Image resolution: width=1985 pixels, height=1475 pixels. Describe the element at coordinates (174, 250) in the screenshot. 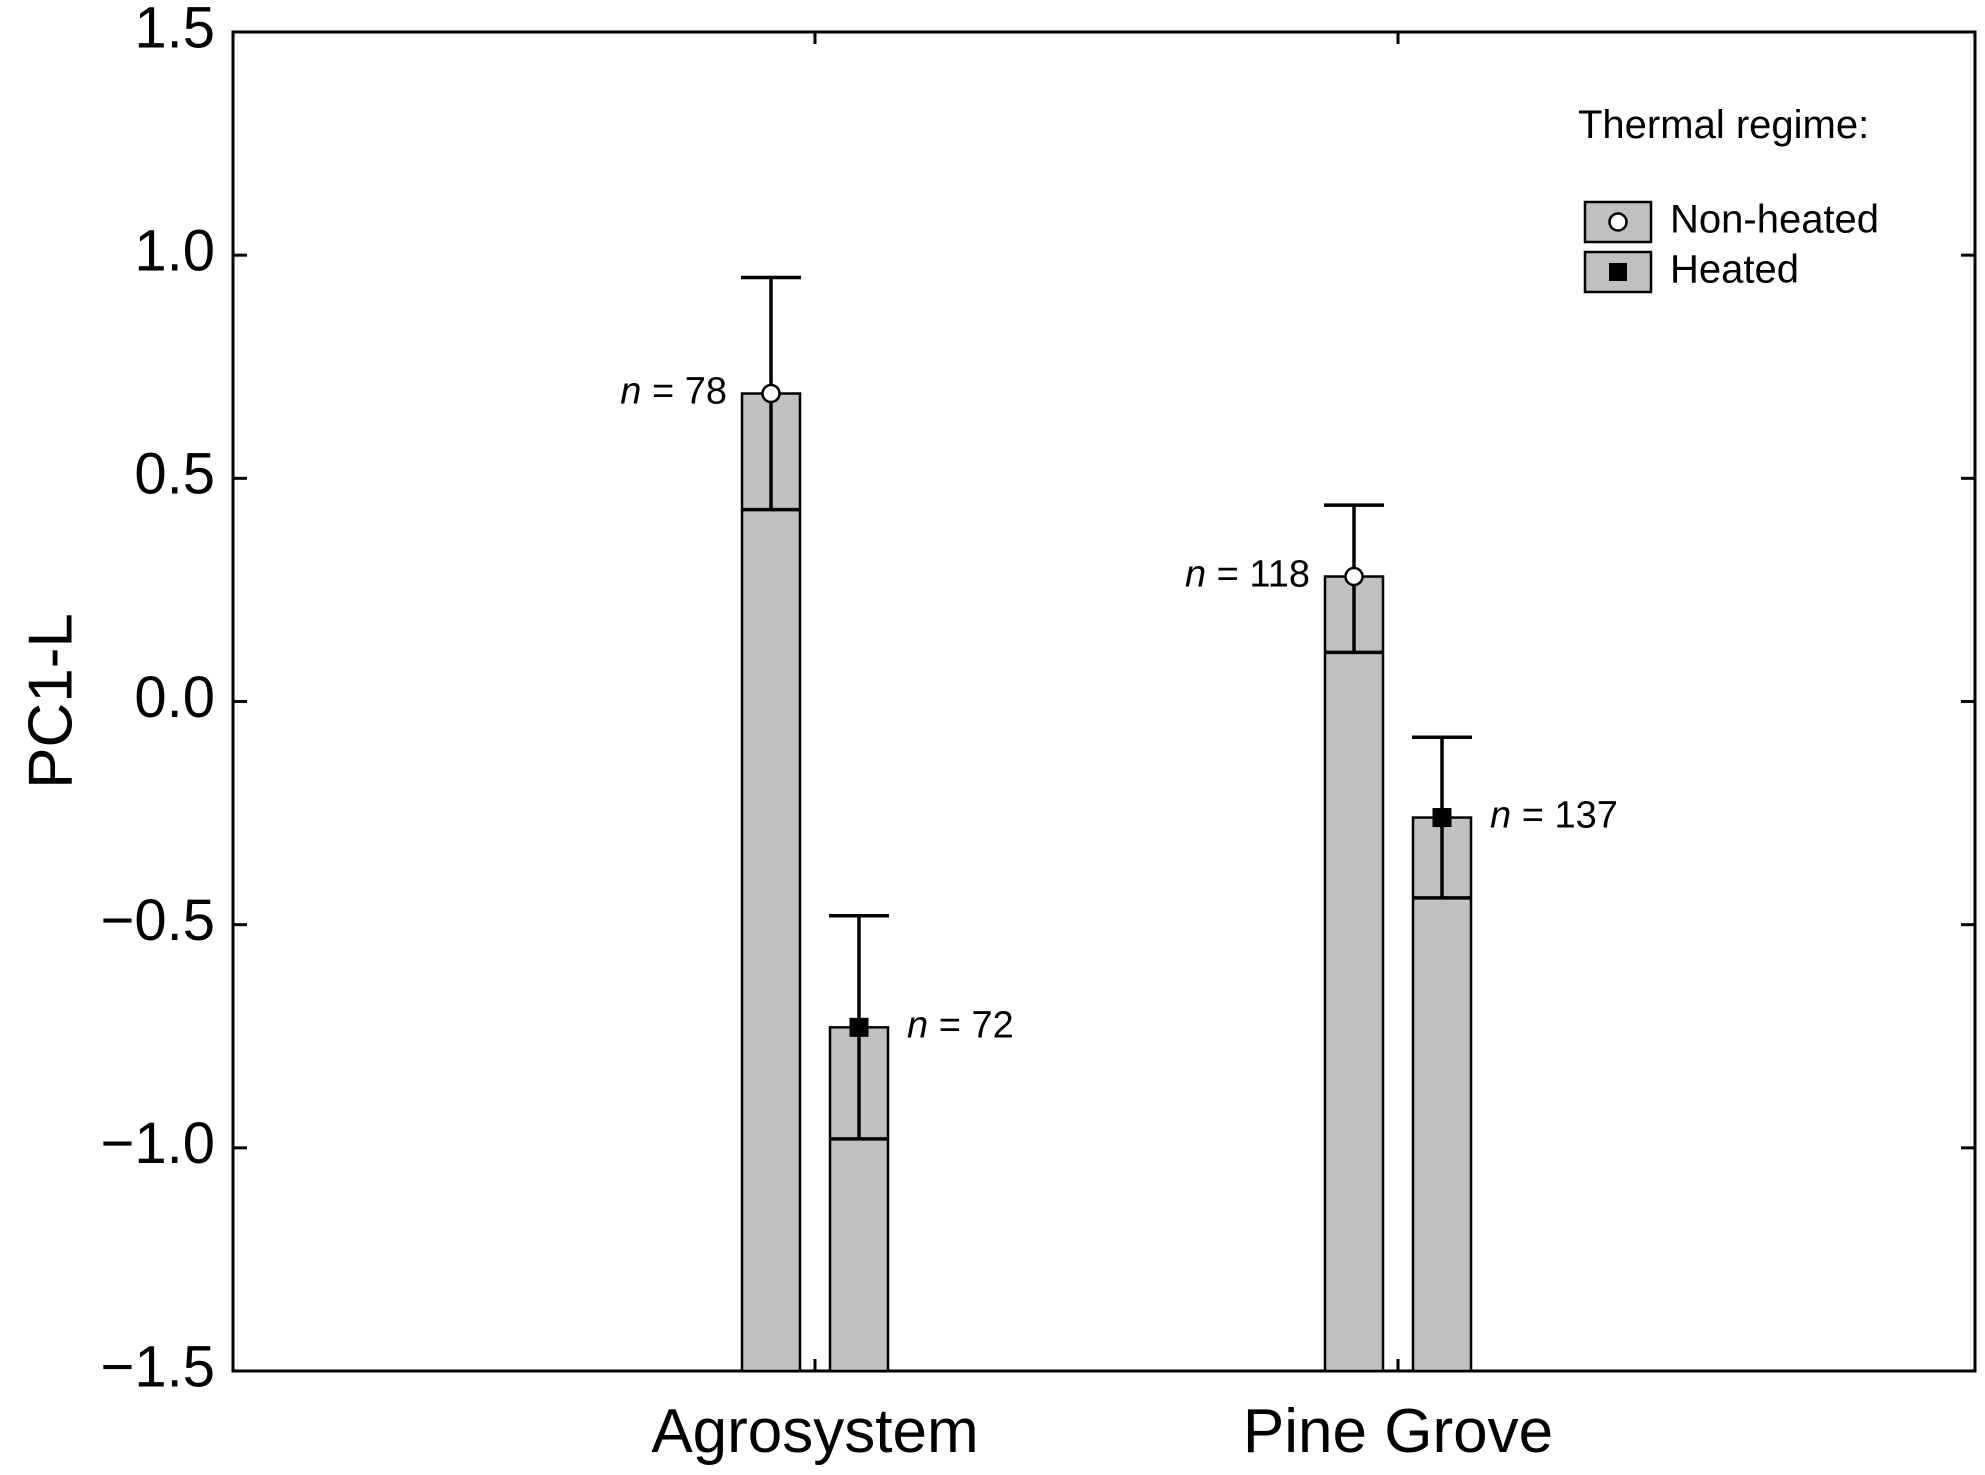

I see `y-tick-label: 1.0` at that location.